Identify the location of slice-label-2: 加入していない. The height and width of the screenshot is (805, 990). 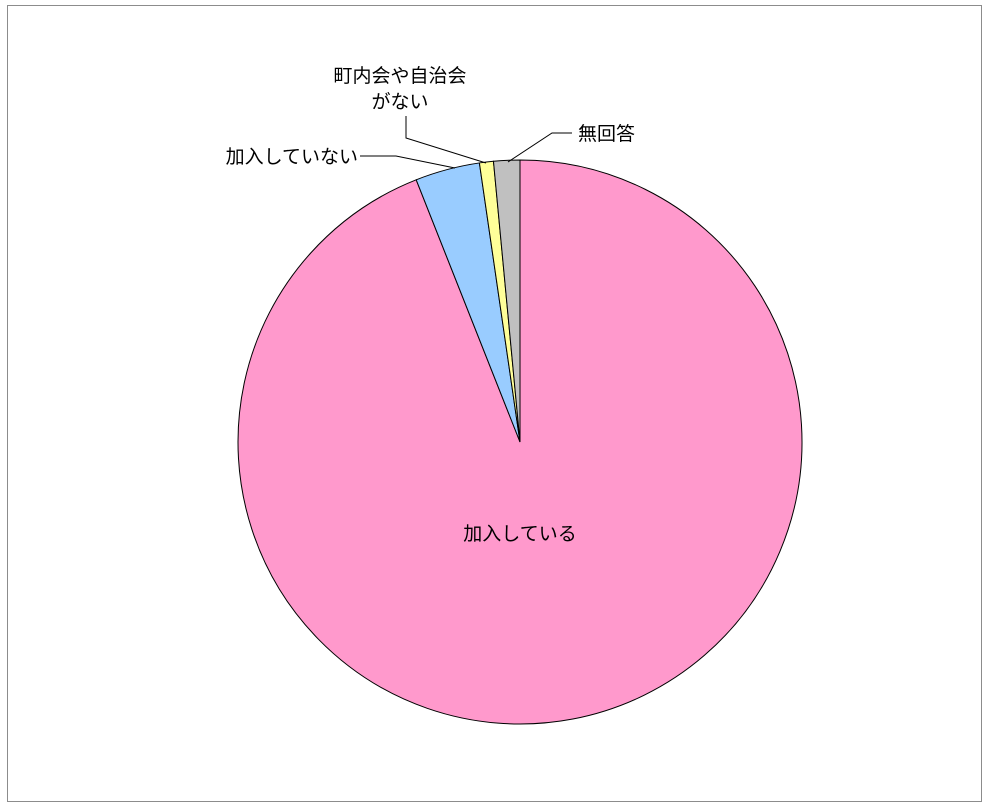
(292, 157).